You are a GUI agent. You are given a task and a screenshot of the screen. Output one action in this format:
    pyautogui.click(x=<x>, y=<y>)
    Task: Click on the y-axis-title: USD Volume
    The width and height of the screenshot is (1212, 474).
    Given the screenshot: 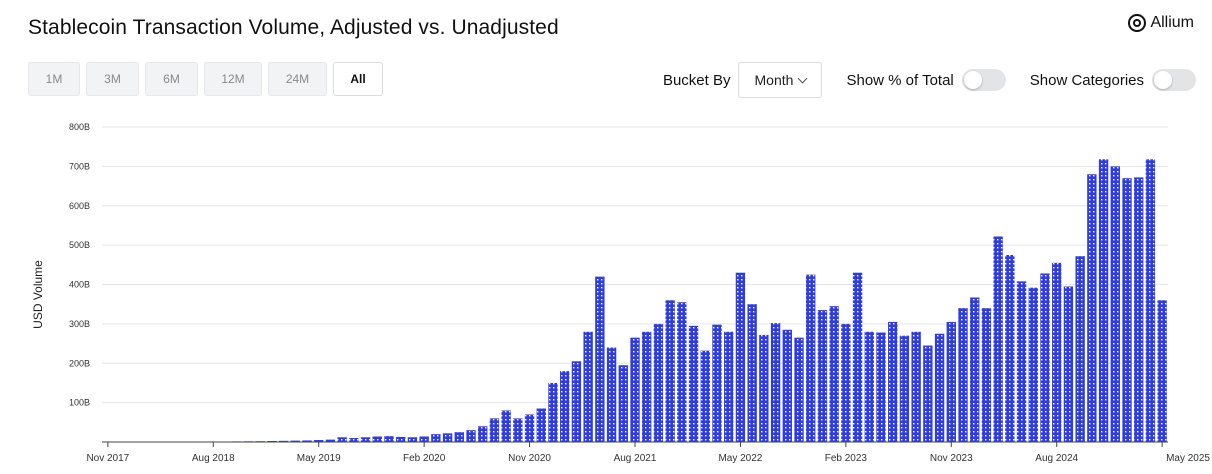 What is the action you would take?
    pyautogui.click(x=38, y=294)
    